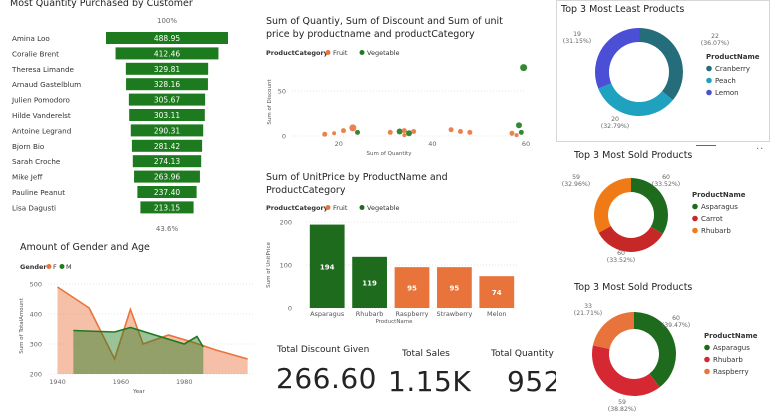 The width and height of the screenshot is (776, 418). Describe the element at coordinates (31, 38) in the screenshot. I see `funnel-row-name: Amina Loo` at that location.